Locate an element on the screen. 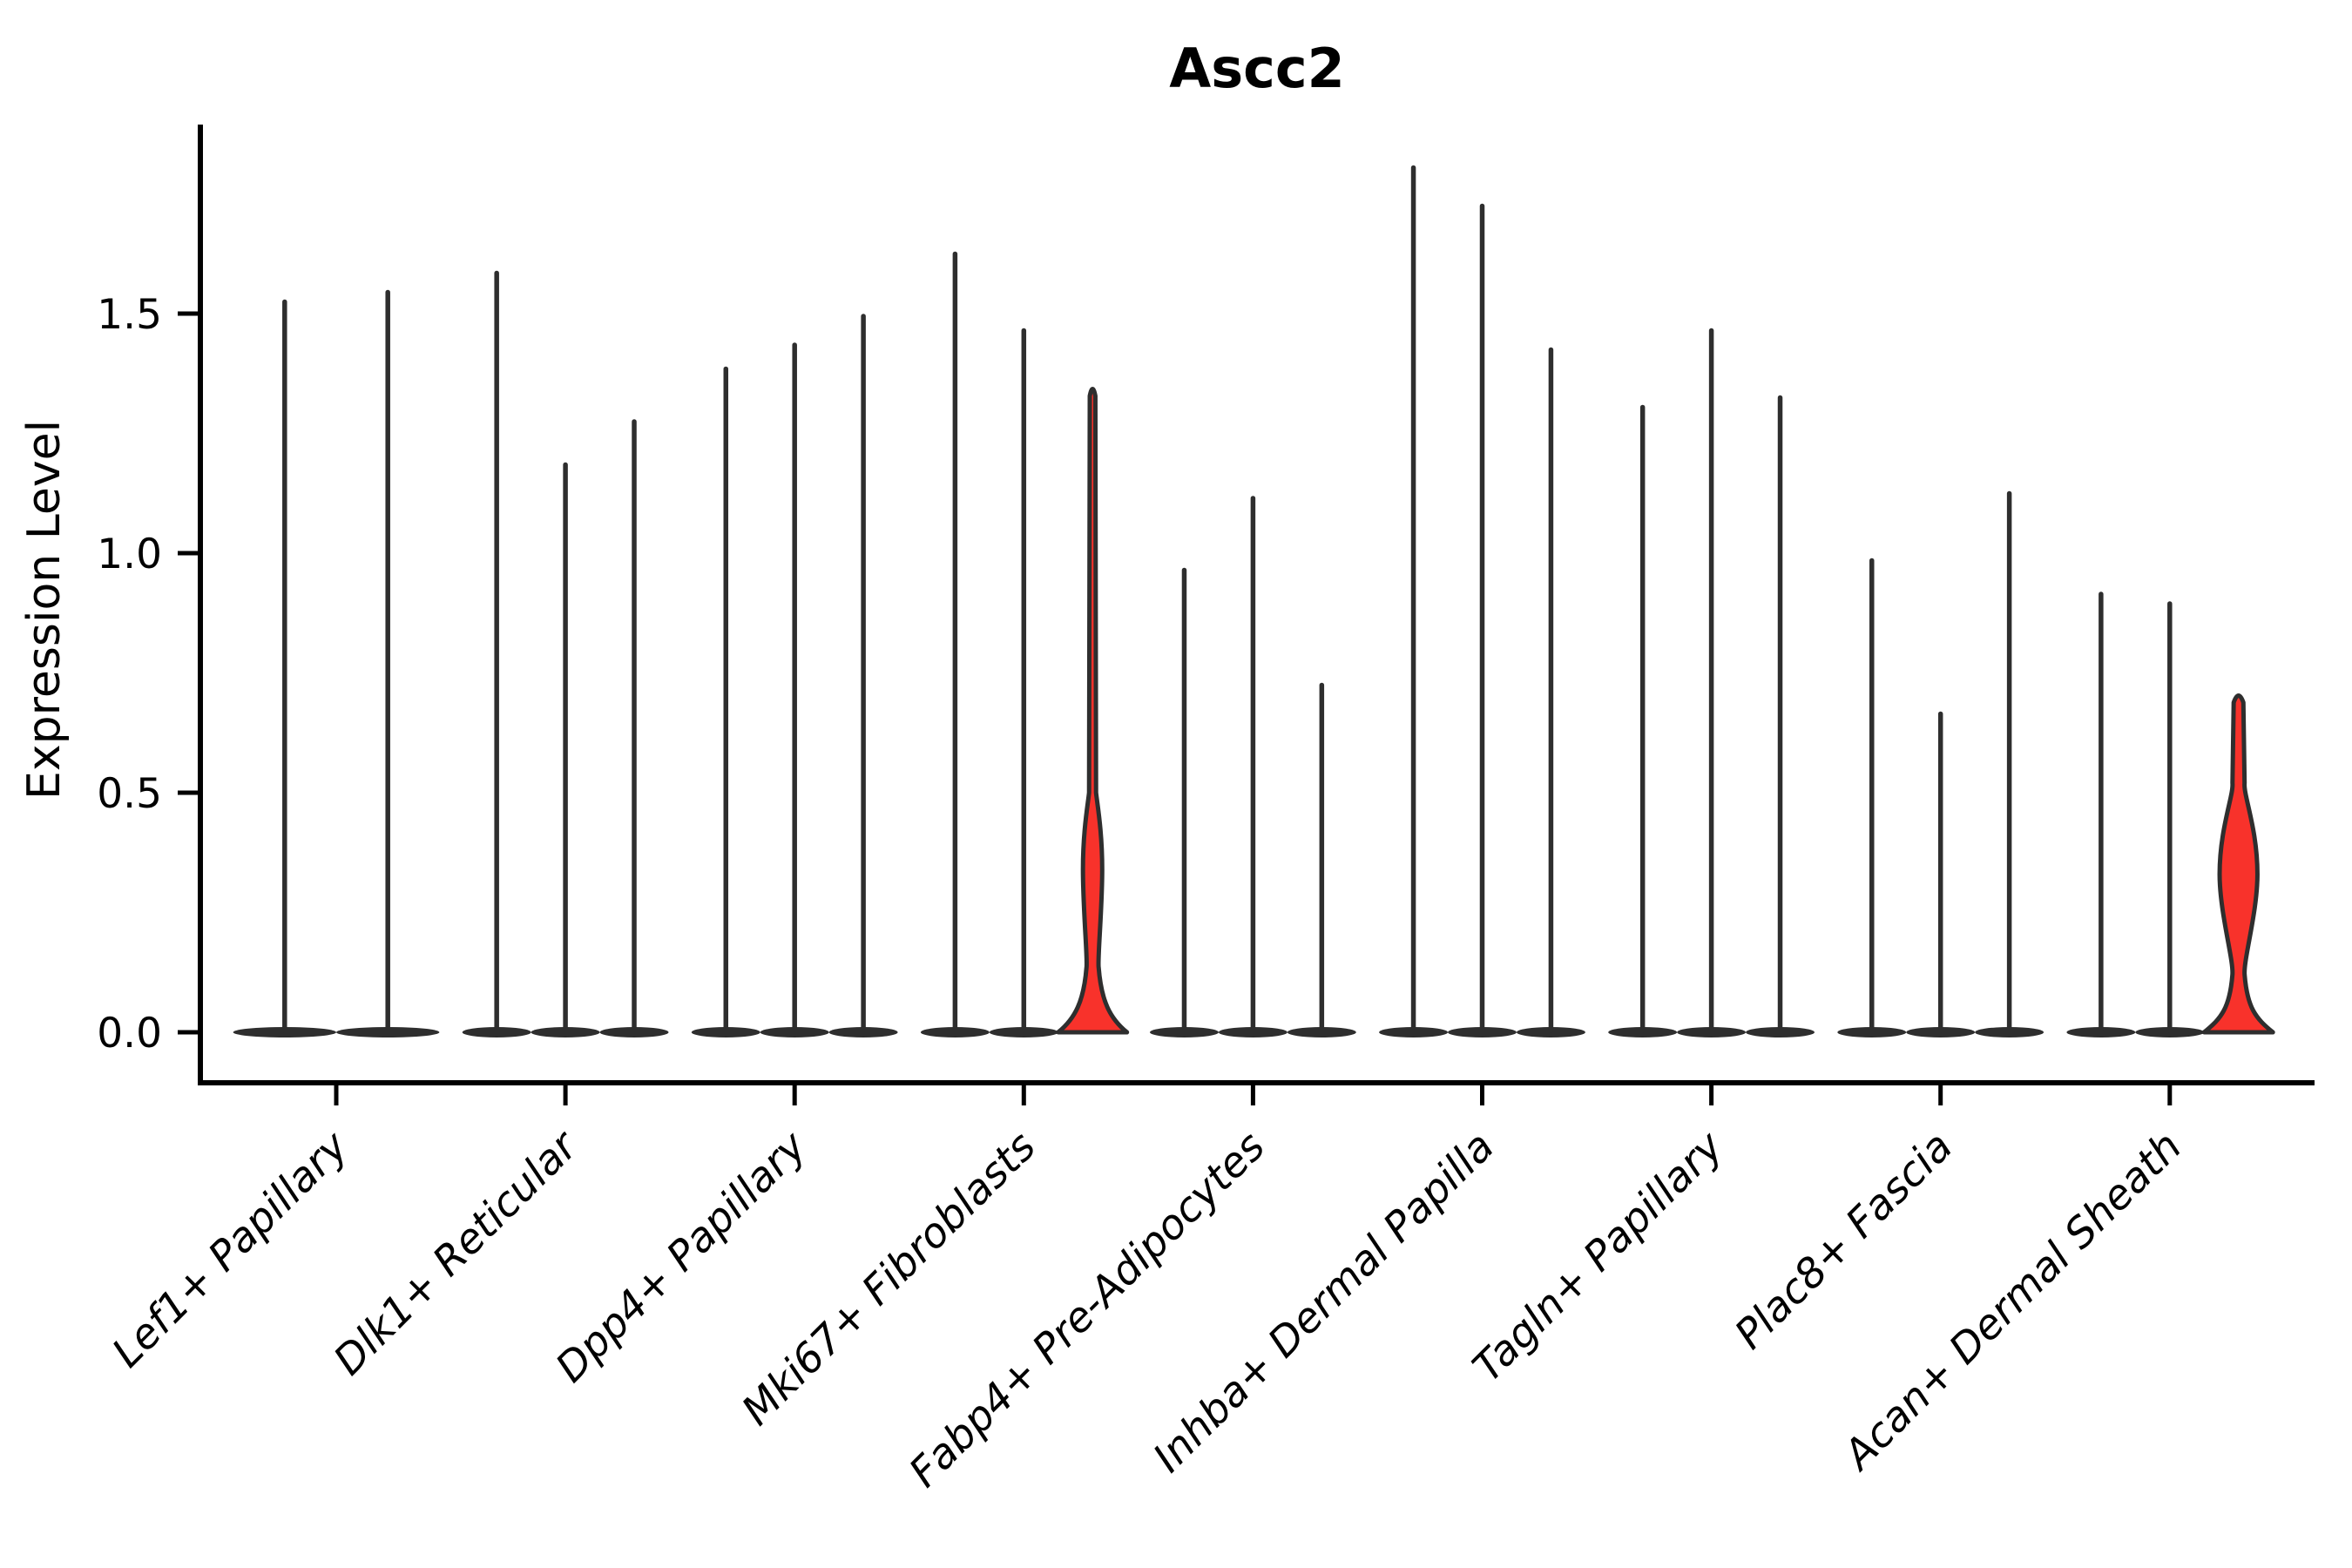 The height and width of the screenshot is (1568, 2352). x-tick-label: Plac8+ Fascia is located at coordinates (1844, 1241).